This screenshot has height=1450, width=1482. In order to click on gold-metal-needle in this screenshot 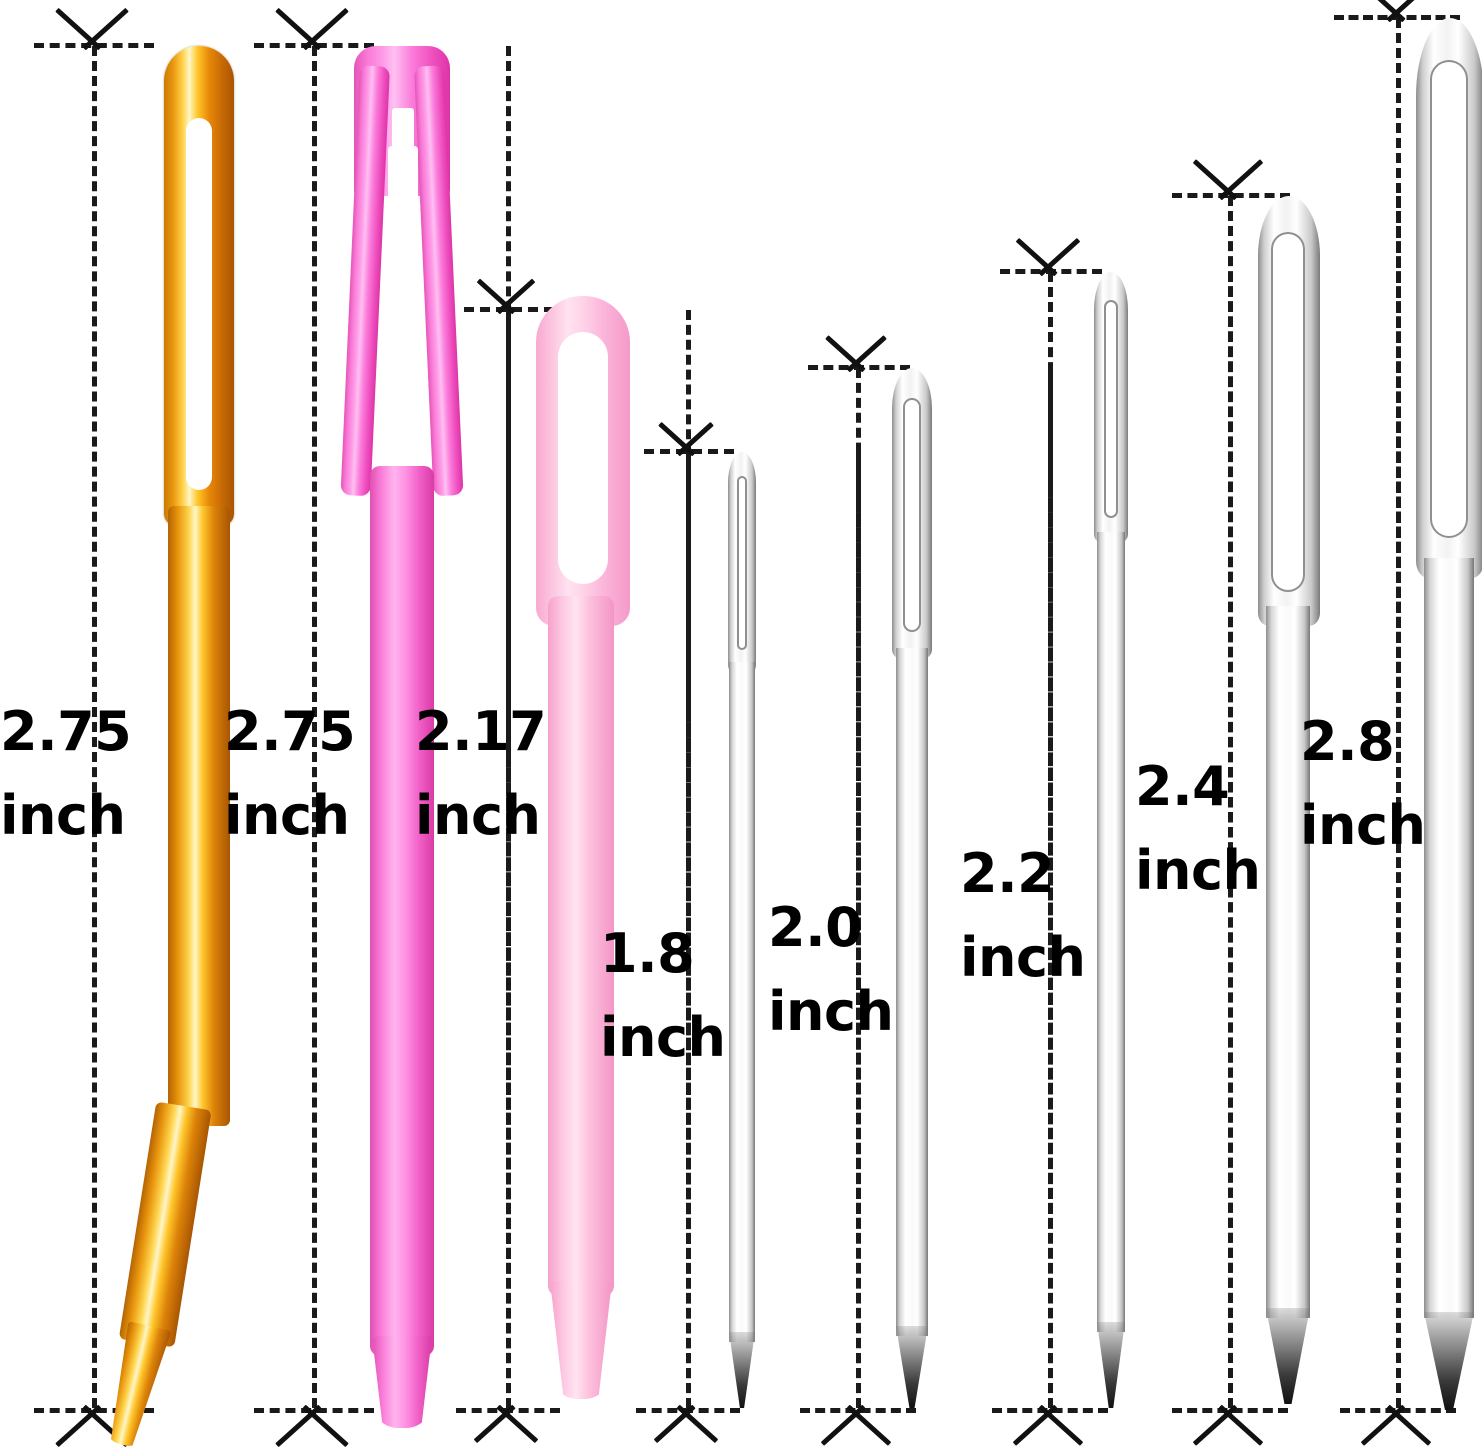, I will do `click(205, 727)`.